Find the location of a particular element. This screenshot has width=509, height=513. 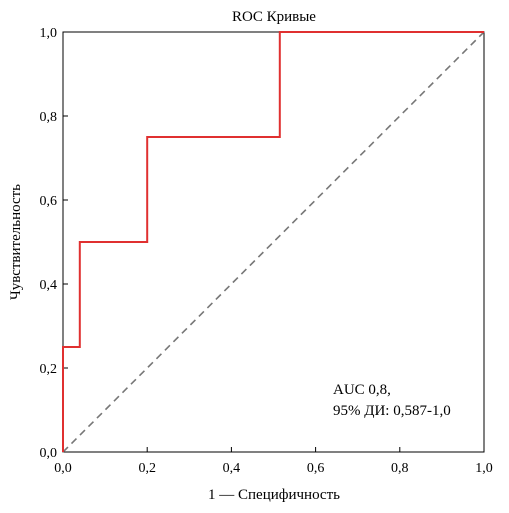

x-axis-label: 1 — Специфичность is located at coordinates (274, 495).